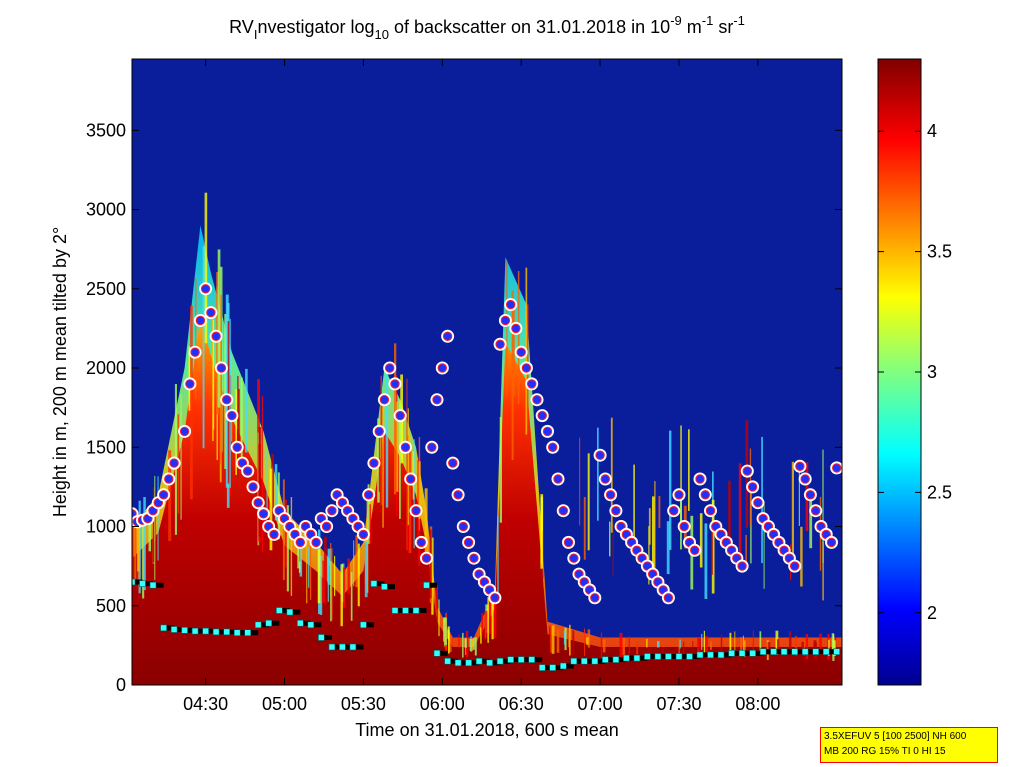 This screenshot has height=767, width=1023. I want to click on y-tick-label: 3500, so click(106, 130).